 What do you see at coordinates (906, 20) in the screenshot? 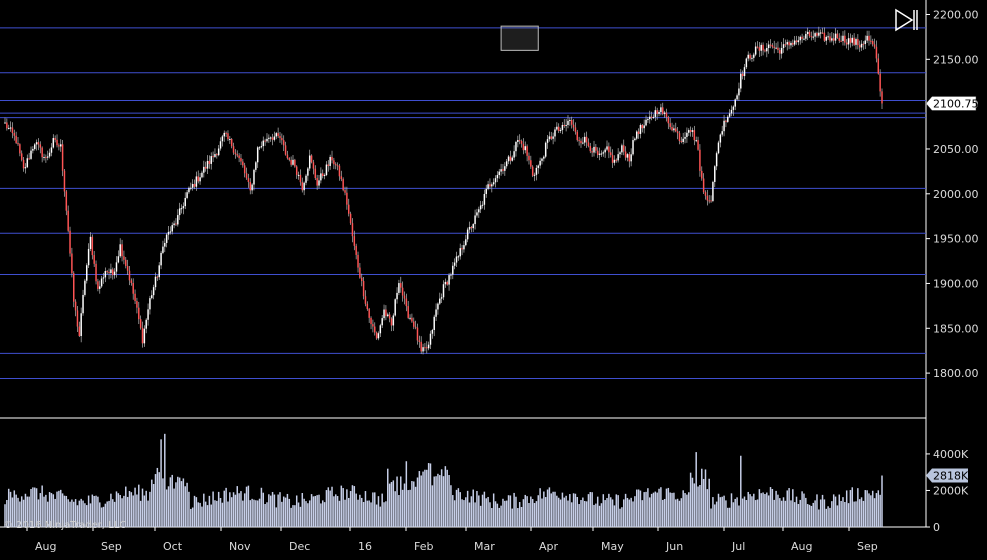
I see `jump-to-end-button` at bounding box center [906, 20].